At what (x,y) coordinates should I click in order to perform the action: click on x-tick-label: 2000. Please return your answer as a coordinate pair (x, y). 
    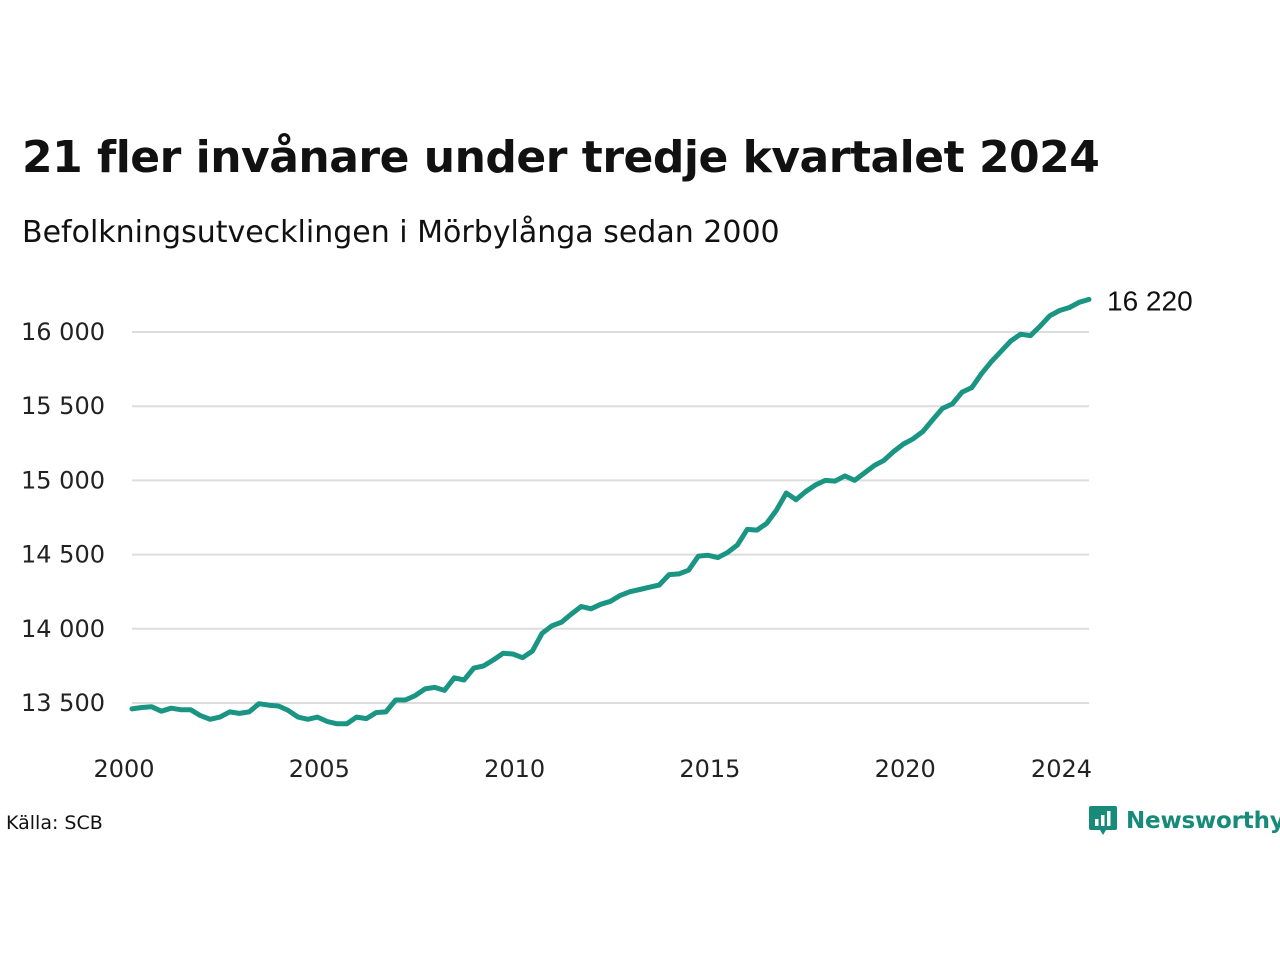
    Looking at the image, I should click on (123, 769).